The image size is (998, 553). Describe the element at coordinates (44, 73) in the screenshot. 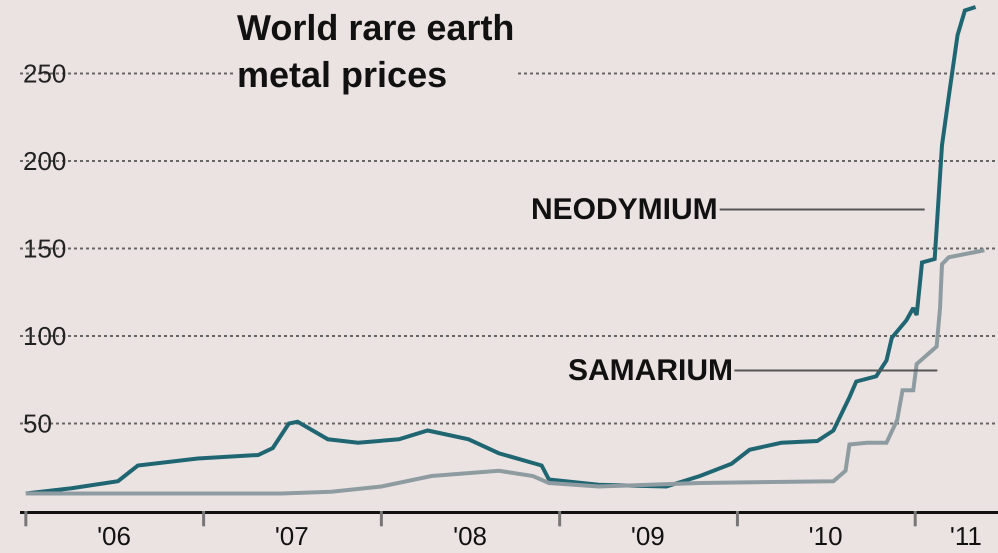

I see `y-tick-label: 250` at that location.